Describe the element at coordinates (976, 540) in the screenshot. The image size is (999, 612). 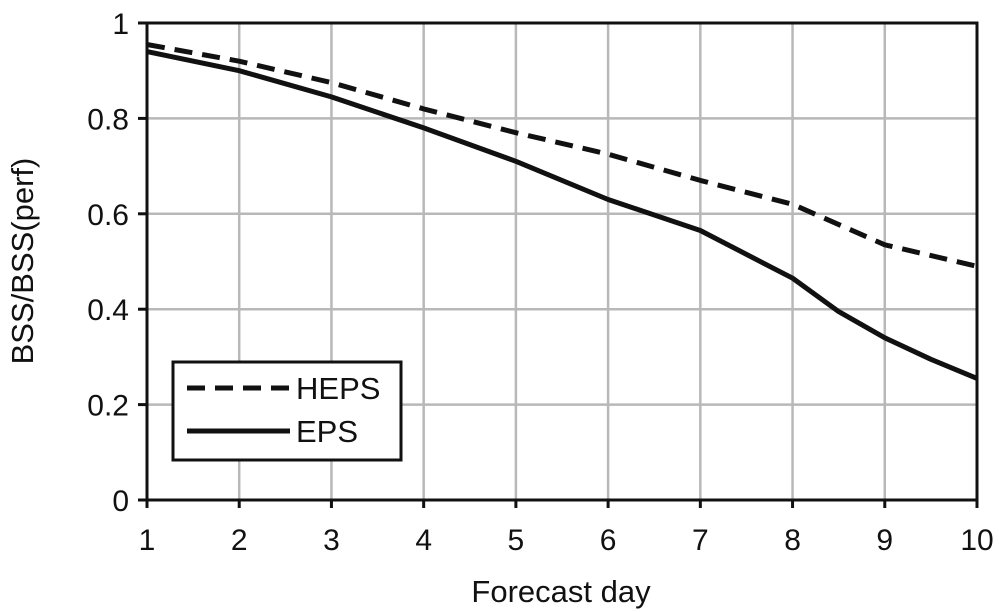
I see `x-tick-label: 10` at that location.